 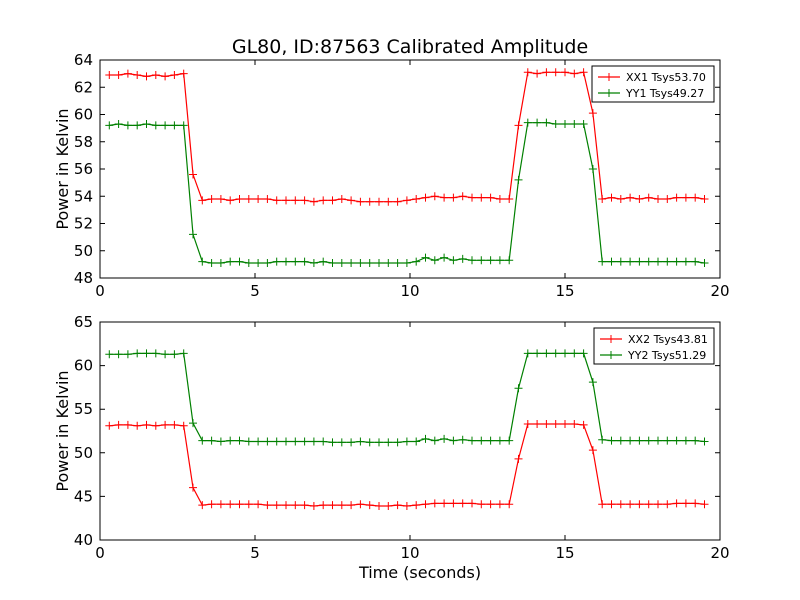 What do you see at coordinates (654, 346) in the screenshot?
I see `legend-1: XX2 Tsys43.81 YY2 Tsys51.29` at bounding box center [654, 346].